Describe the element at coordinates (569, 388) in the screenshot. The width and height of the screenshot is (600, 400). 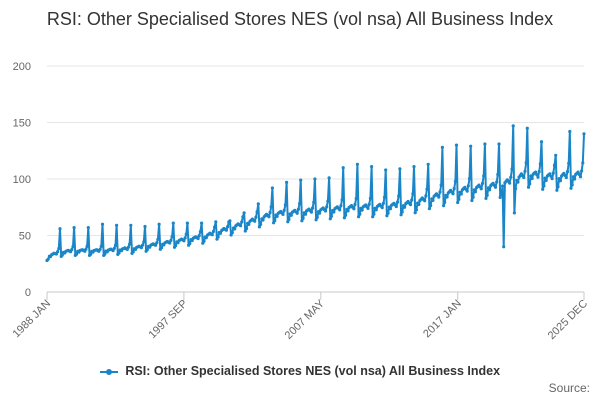
I see `source-credit: Source:` at that location.